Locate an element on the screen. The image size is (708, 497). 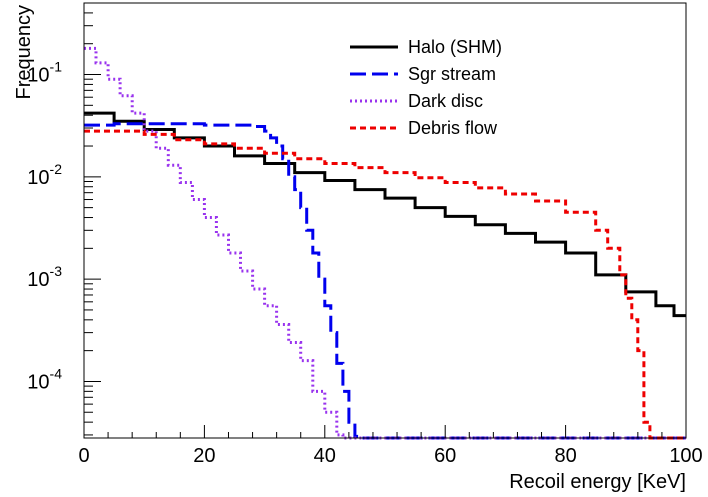
legend-label-2: Sgr stream is located at coordinates (452, 74).